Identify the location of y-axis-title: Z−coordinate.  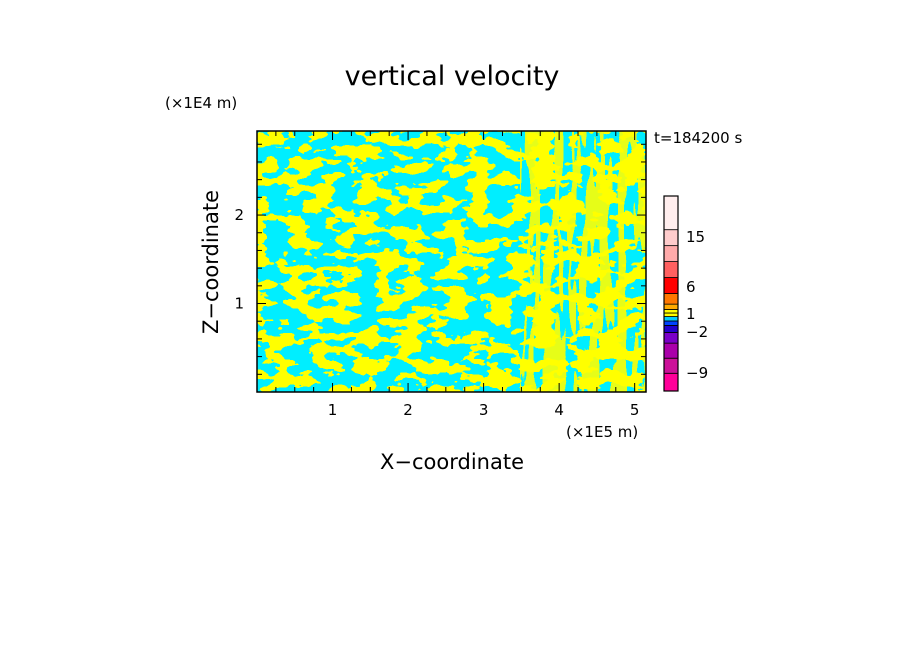
(211, 262).